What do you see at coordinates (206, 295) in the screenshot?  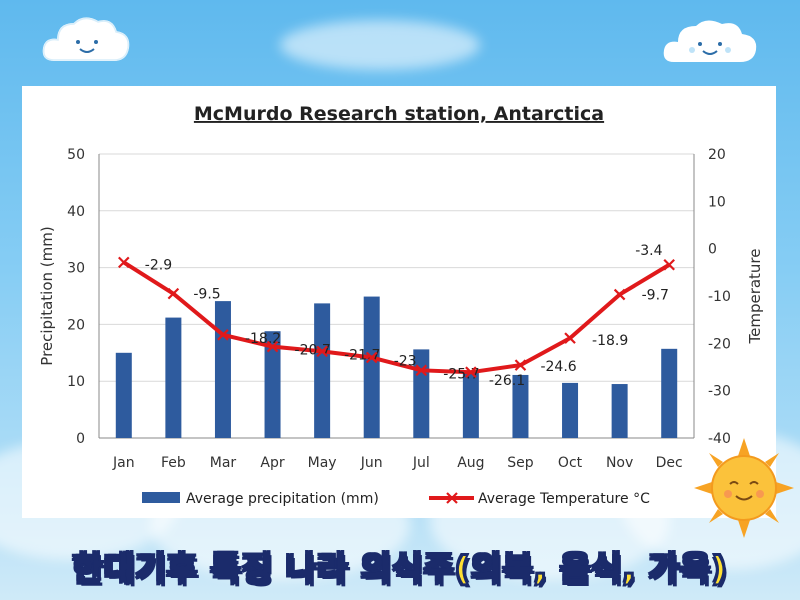 I see `temperature-data-label: -9.5` at bounding box center [206, 295].